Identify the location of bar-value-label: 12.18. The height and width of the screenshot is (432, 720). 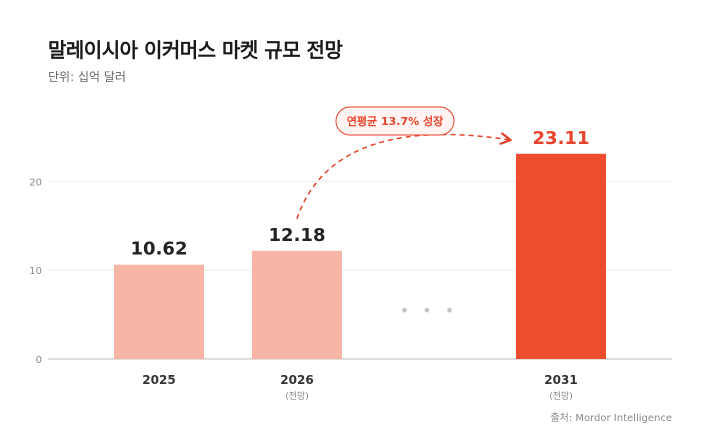
(297, 235).